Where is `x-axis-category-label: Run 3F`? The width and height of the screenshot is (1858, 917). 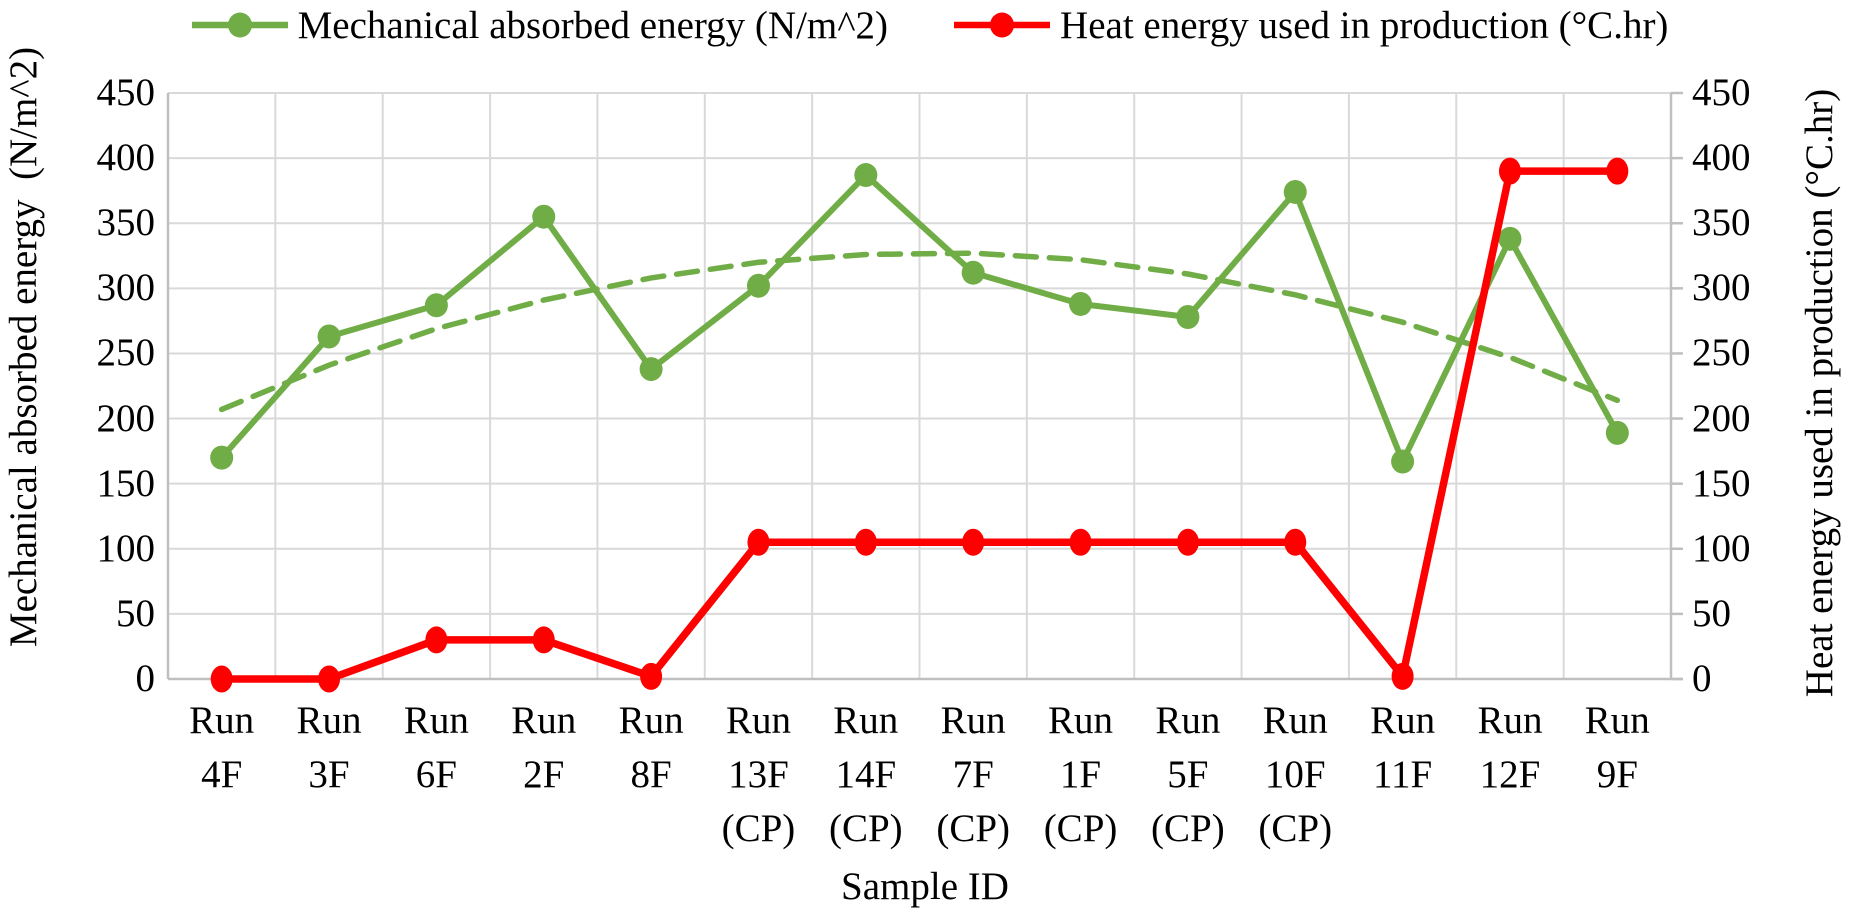
x-axis-category-label: Run 3F is located at coordinates (329, 748).